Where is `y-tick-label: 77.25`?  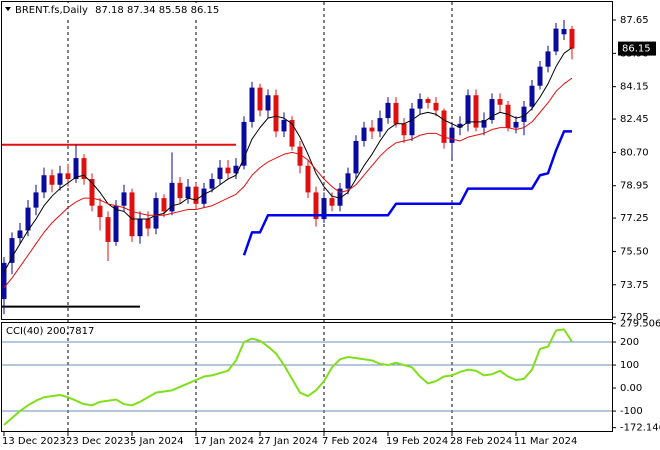 y-tick-label: 77.25 is located at coordinates (634, 218).